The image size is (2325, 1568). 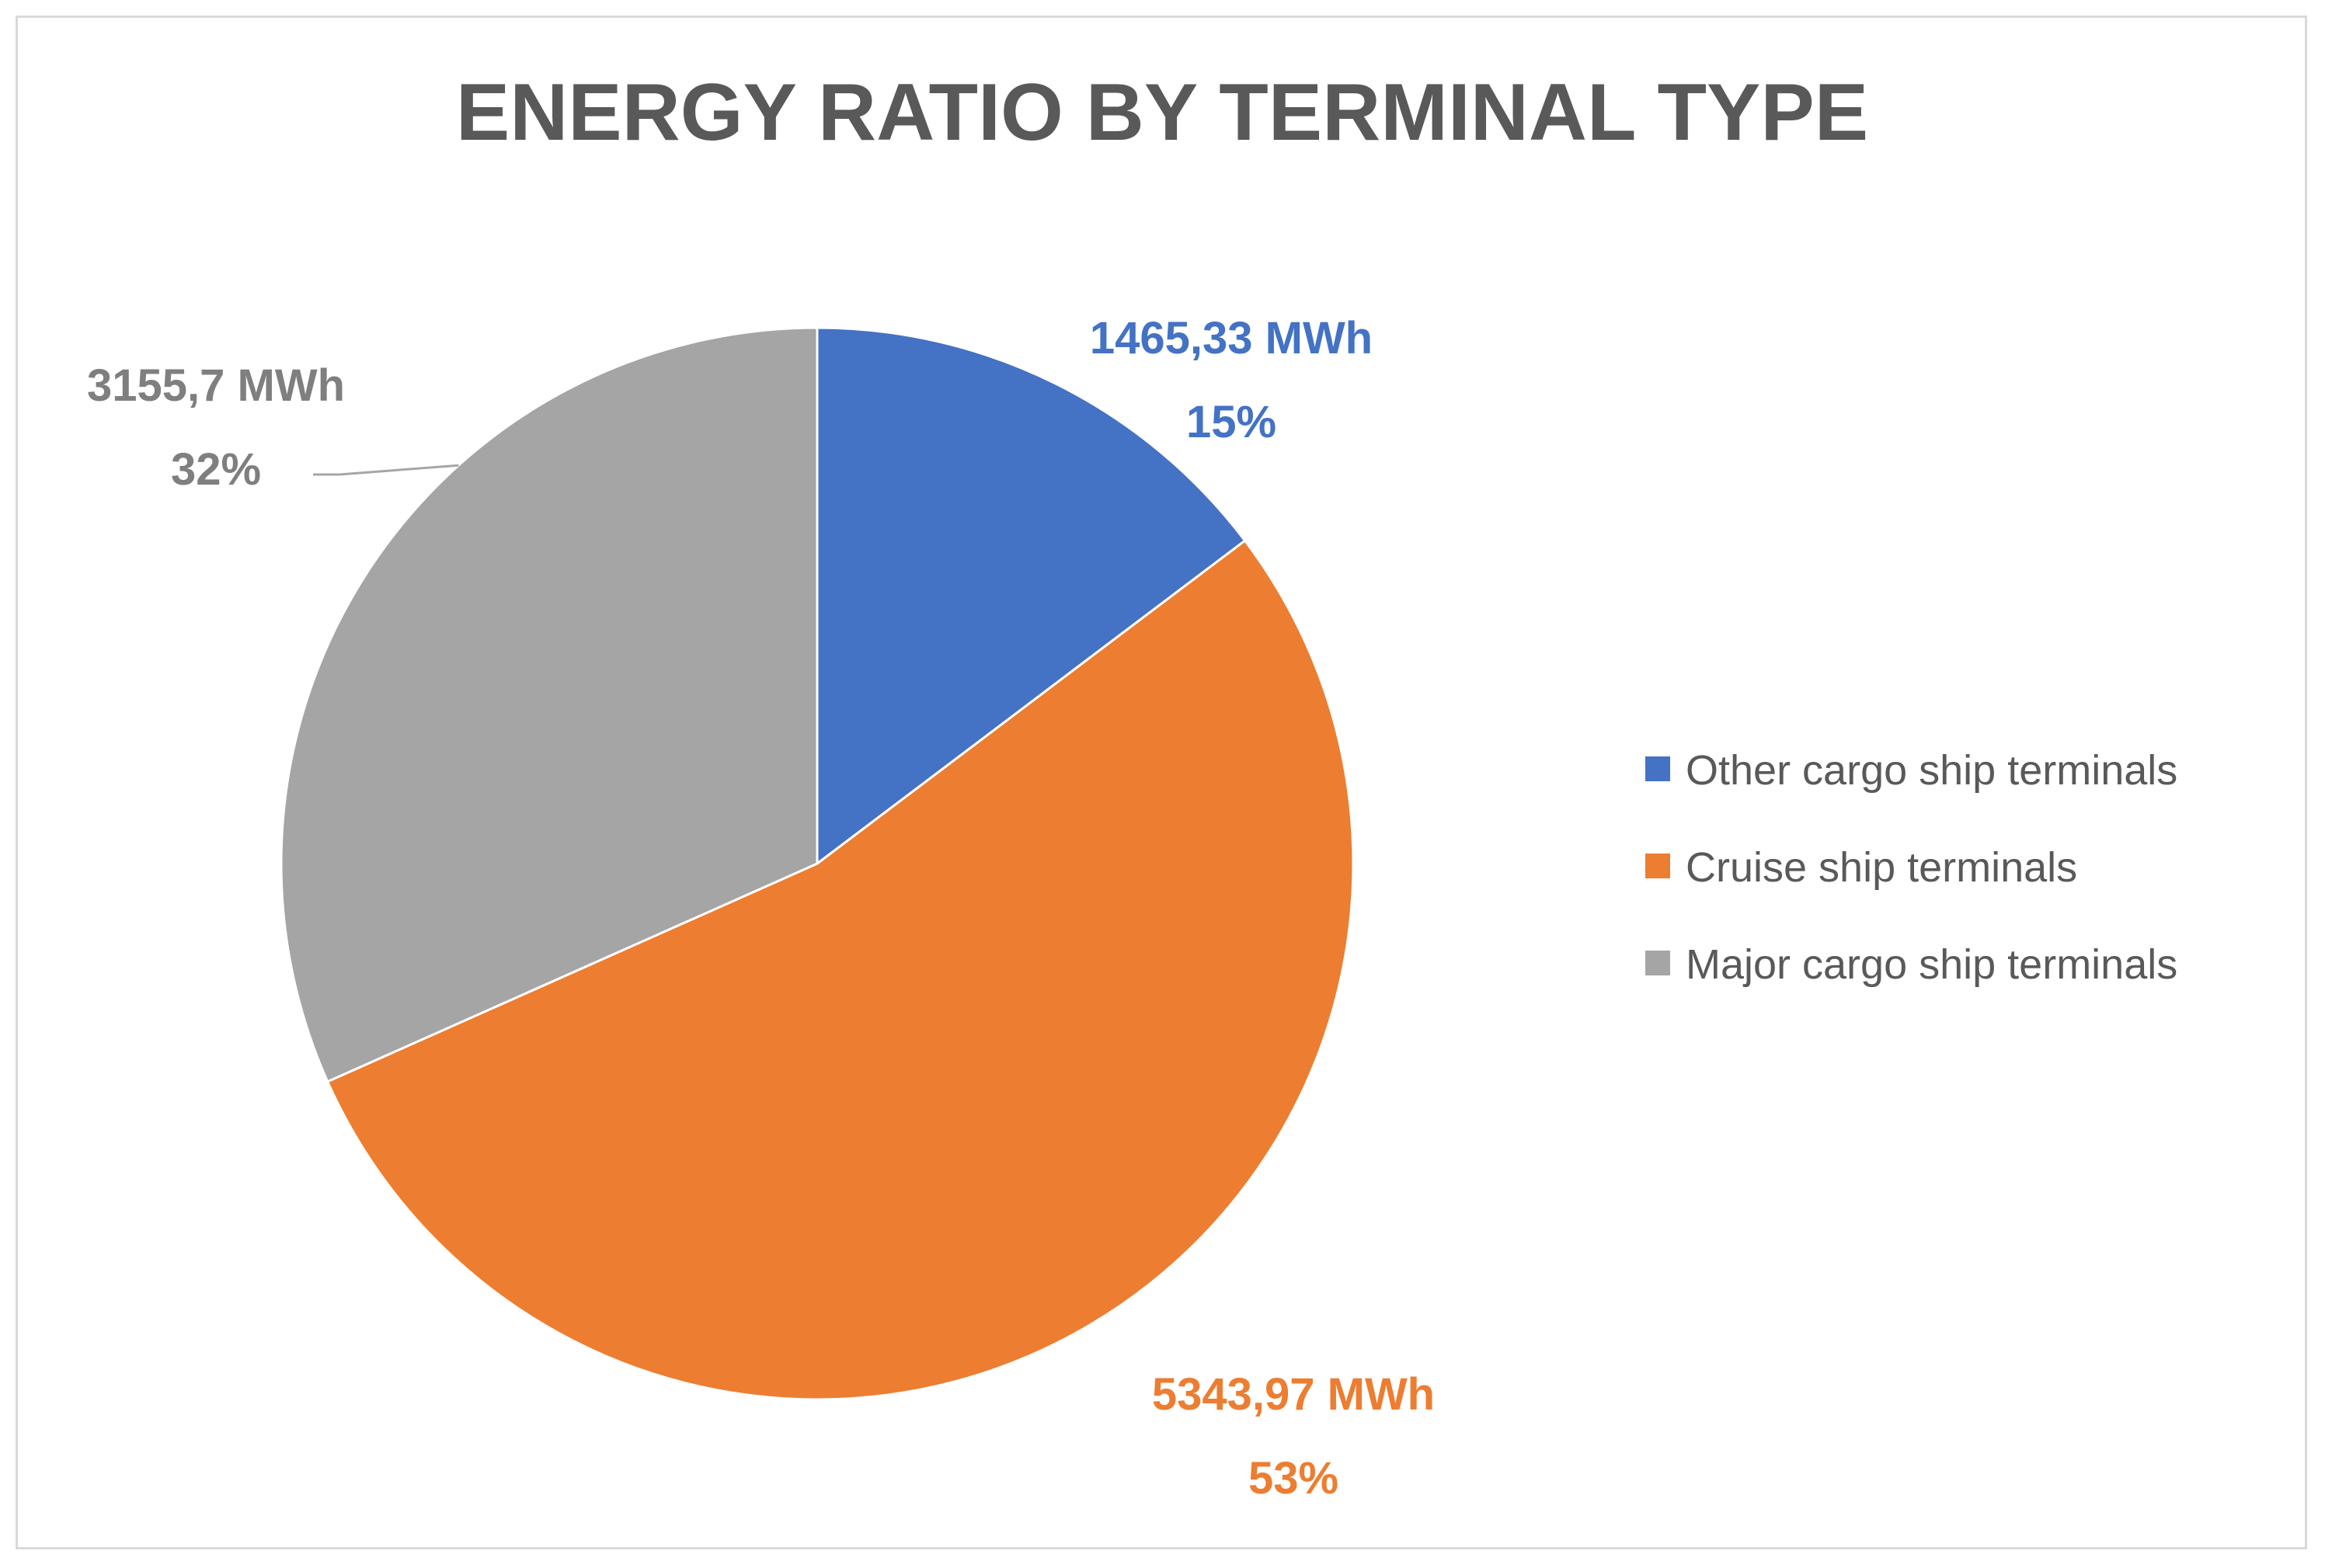 I want to click on legend-label: Other cargo ship terminals, so click(x=1931, y=771).